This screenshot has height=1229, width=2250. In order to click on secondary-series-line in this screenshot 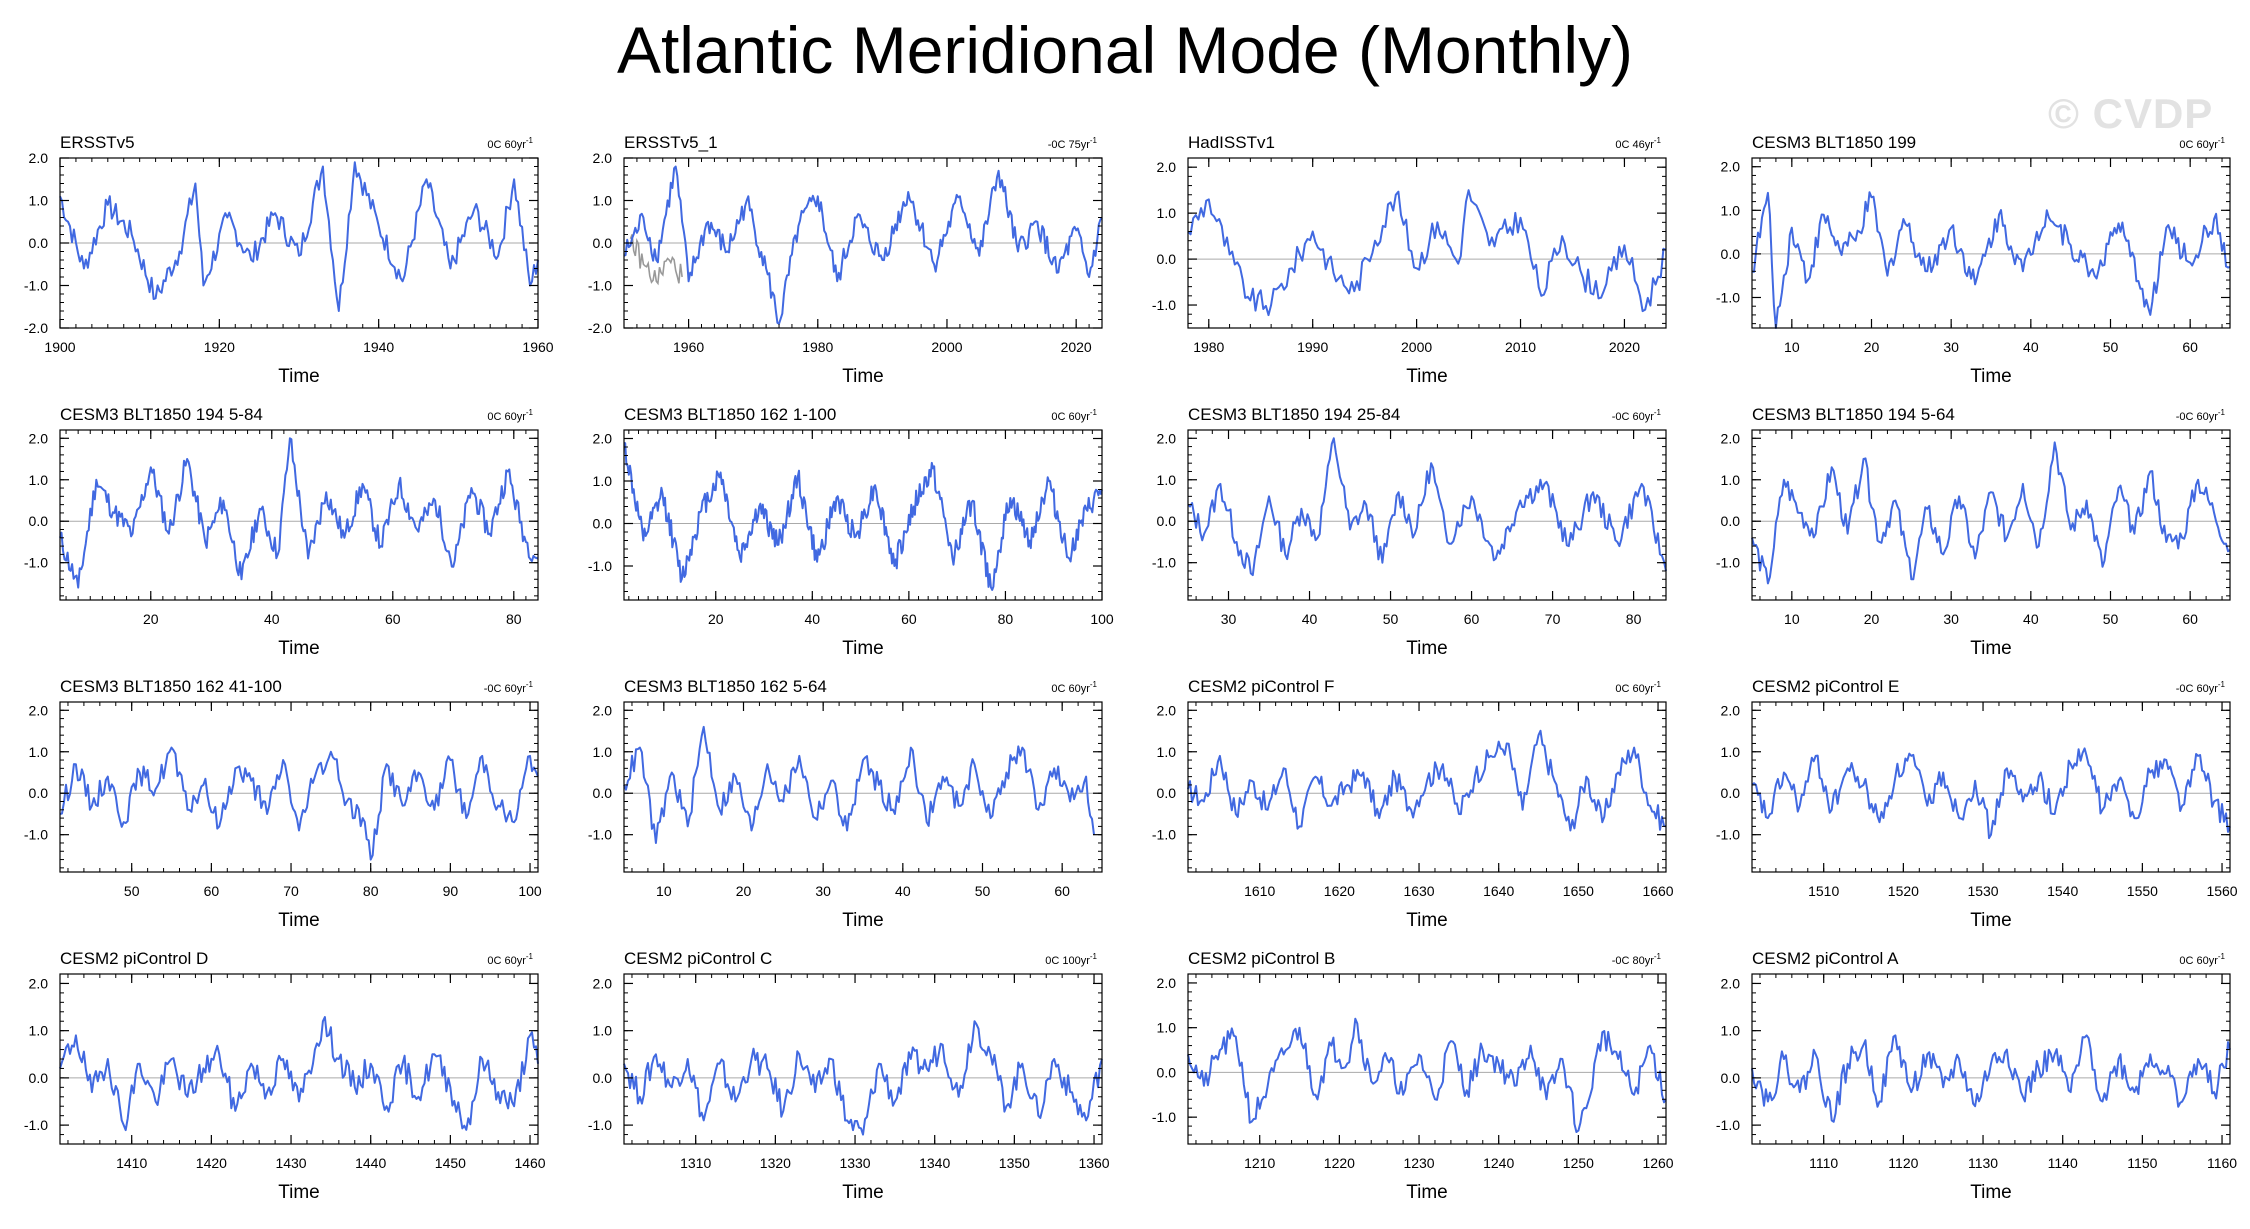, I will do `click(656, 260)`.